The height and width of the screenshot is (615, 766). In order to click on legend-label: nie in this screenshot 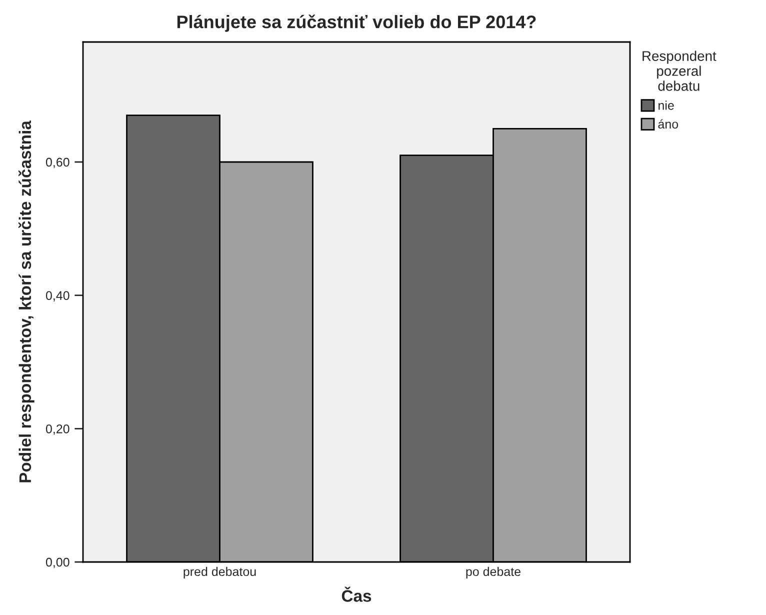, I will do `click(666, 105)`.